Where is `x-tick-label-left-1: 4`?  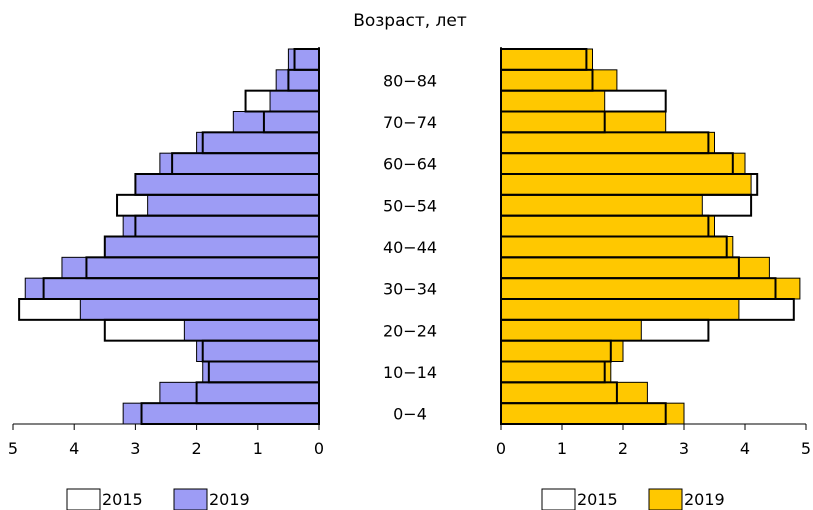 x-tick-label-left-1: 4 is located at coordinates (74, 448).